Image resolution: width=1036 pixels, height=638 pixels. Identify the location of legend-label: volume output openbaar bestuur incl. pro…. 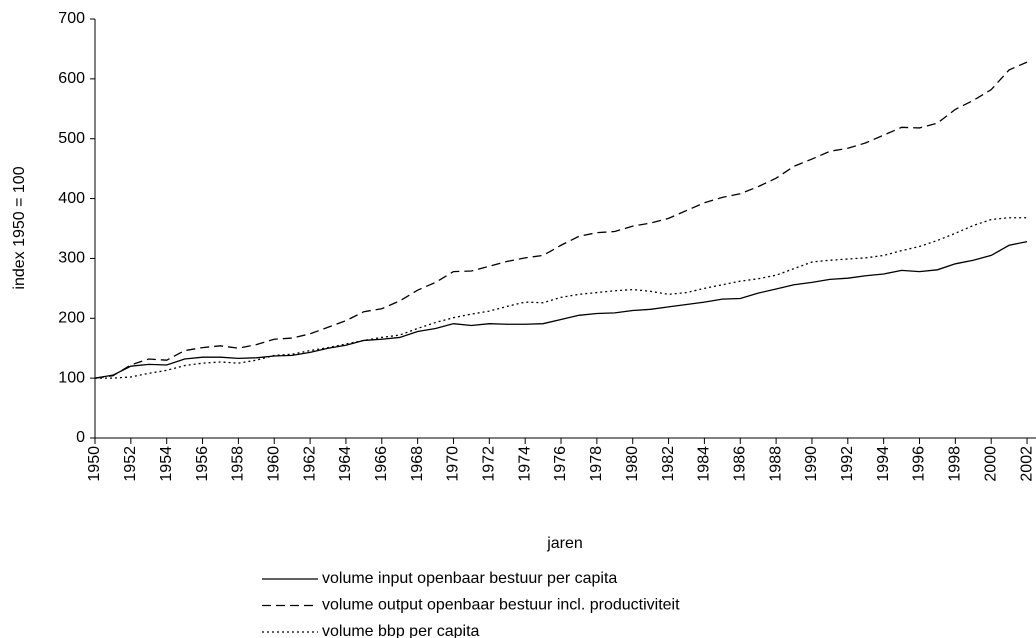
(501, 605).